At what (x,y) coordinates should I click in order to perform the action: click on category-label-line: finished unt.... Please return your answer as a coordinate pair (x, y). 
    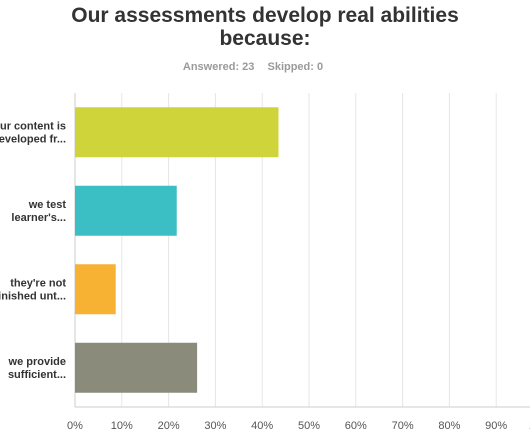
    Looking at the image, I should click on (33, 296).